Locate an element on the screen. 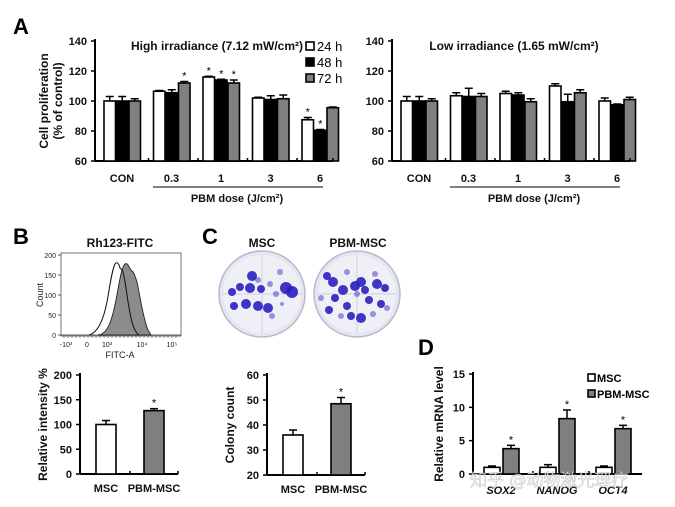 The image size is (675, 507). chart-c-colony-images: MSC PBM-MSC is located at coordinates (309, 287).